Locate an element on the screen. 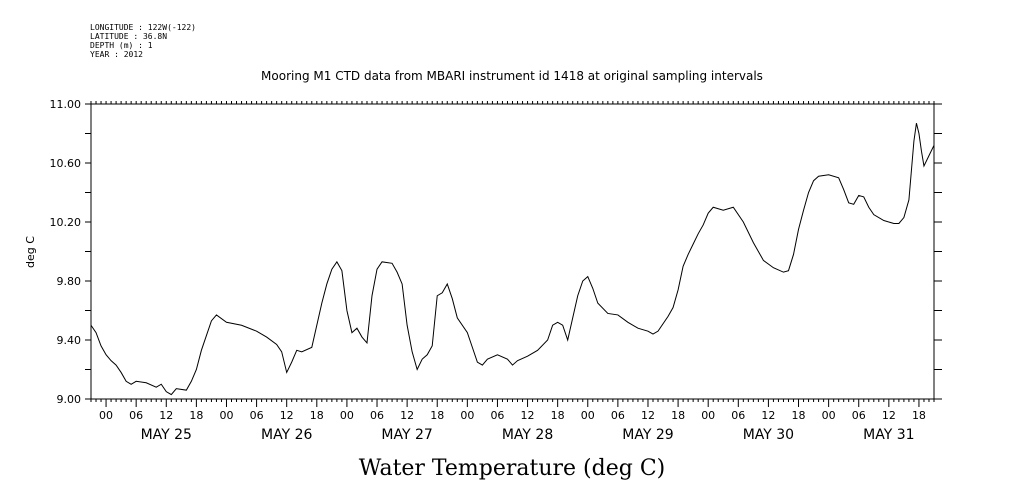 This screenshot has width=1009, height=504. y-tick-label: 11.00 is located at coordinates (66, 104).